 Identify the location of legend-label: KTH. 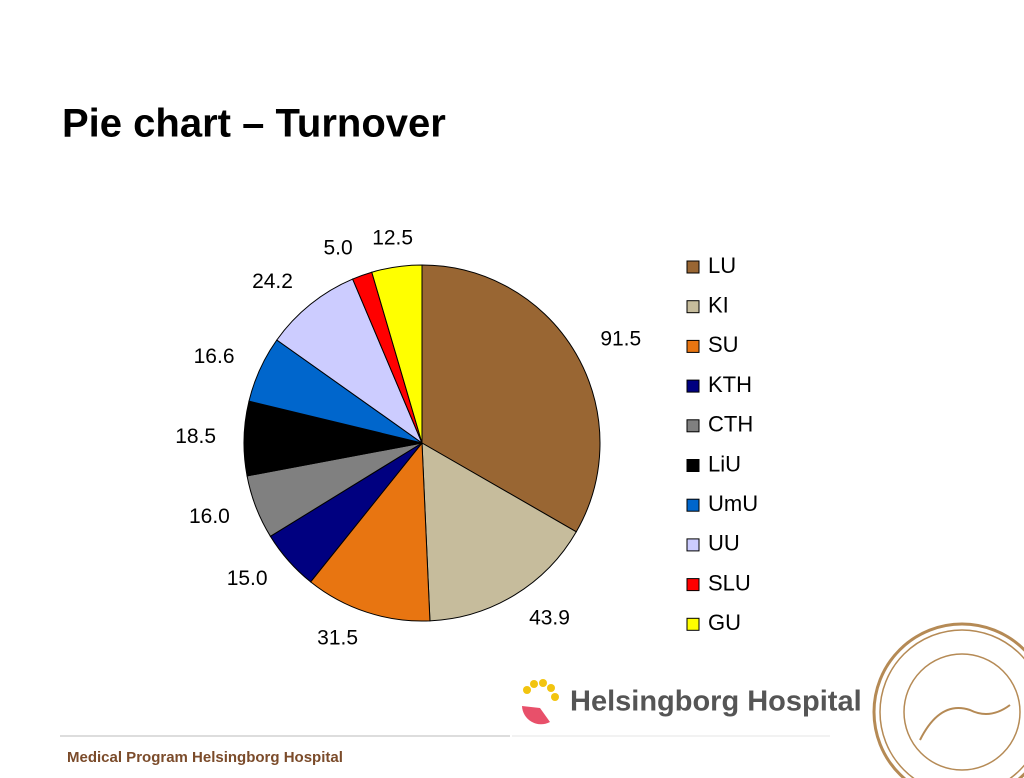
(730, 384).